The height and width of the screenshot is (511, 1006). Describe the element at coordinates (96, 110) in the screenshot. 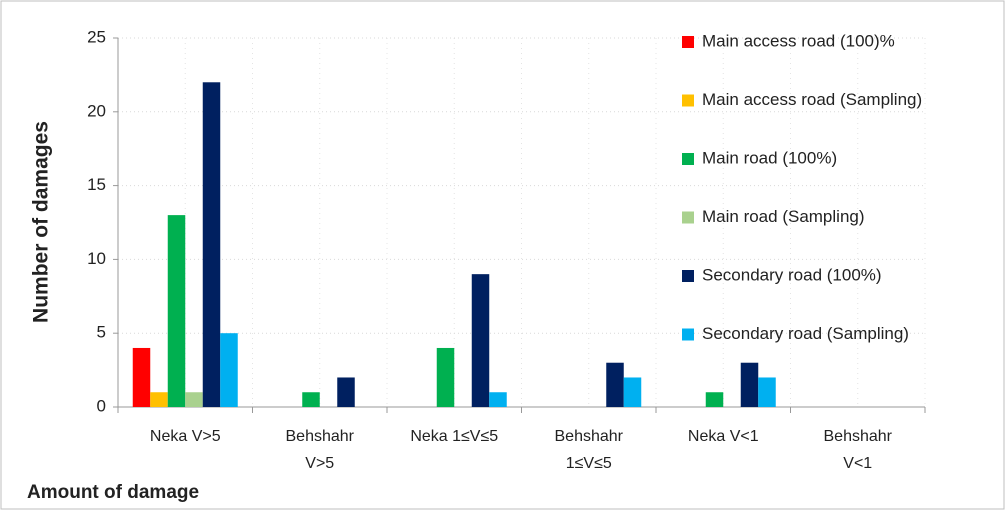

I see `y-tick-label: 20` at that location.